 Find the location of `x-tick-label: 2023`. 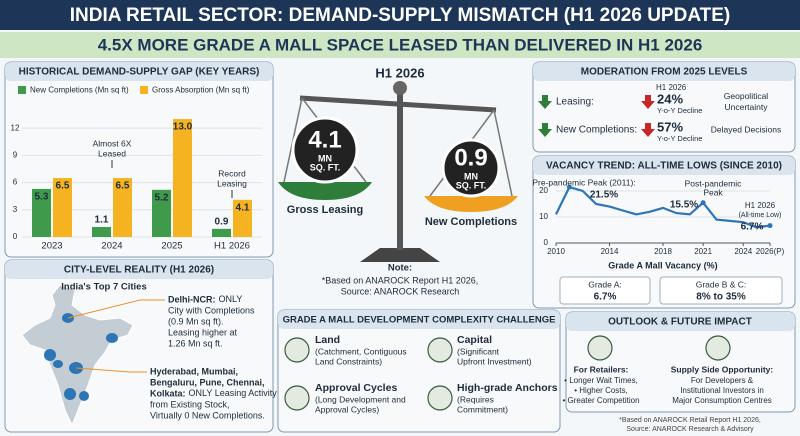

x-tick-label: 2023 is located at coordinates (51, 246).